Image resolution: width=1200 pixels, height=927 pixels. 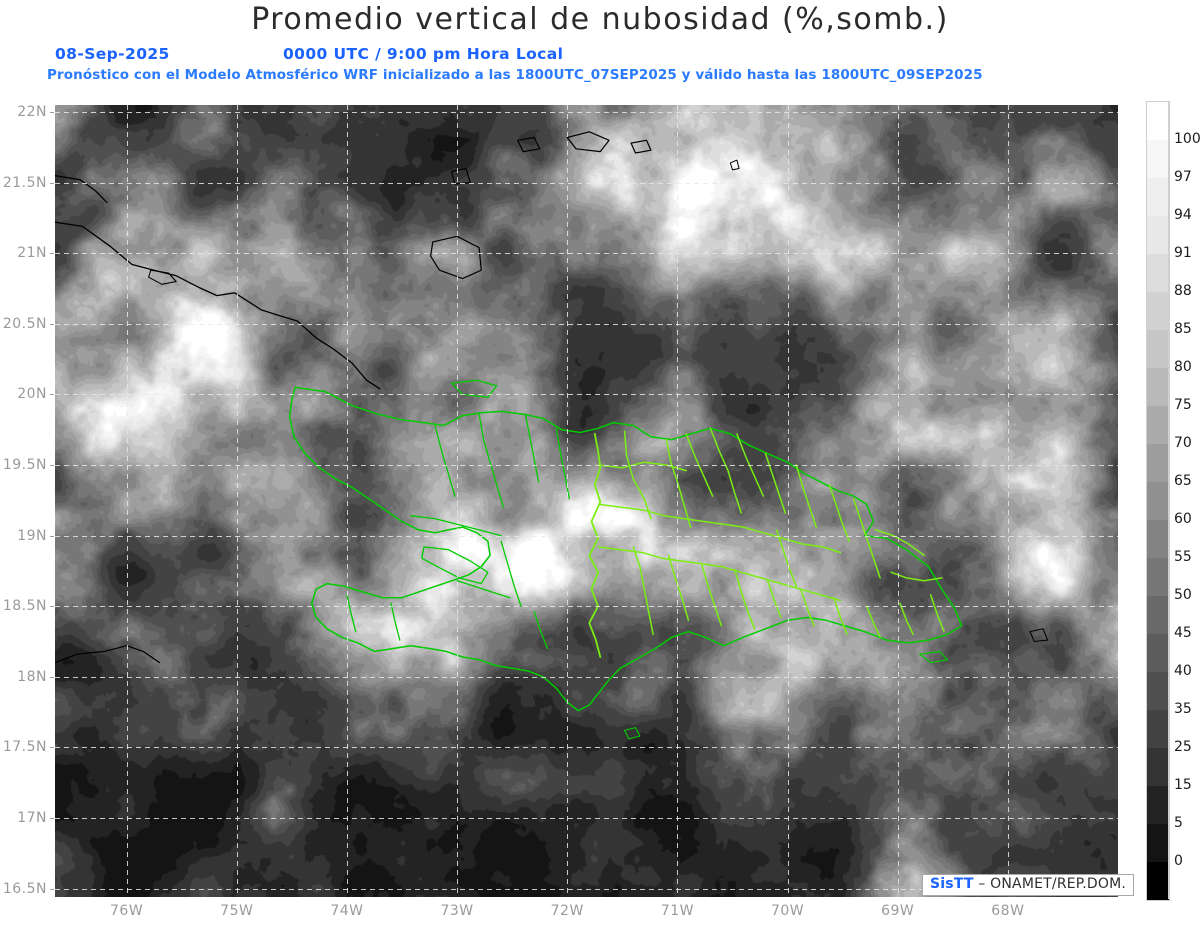 I want to click on colorbar-label-40: 40, so click(x=1183, y=671).